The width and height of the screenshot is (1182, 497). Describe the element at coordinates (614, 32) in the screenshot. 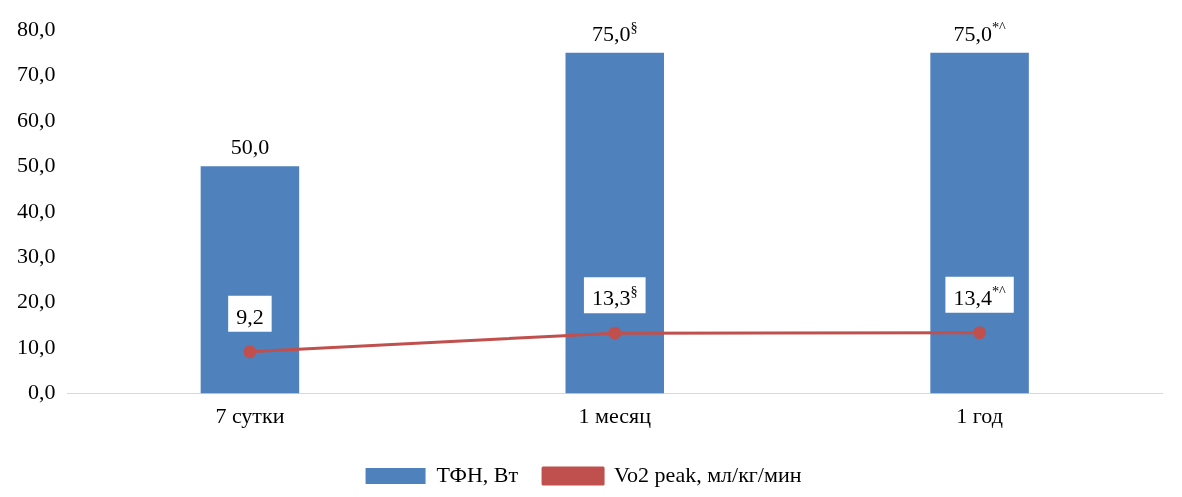

I see `data-label: 75,0§` at that location.